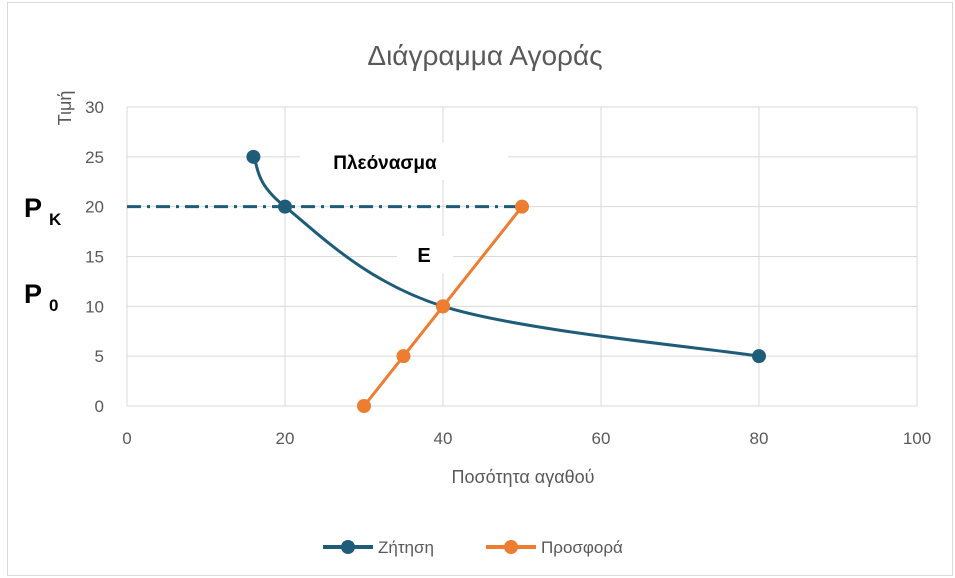 The height and width of the screenshot is (578, 955). Describe the element at coordinates (99, 406) in the screenshot. I see `y-tick-label: 0` at that location.